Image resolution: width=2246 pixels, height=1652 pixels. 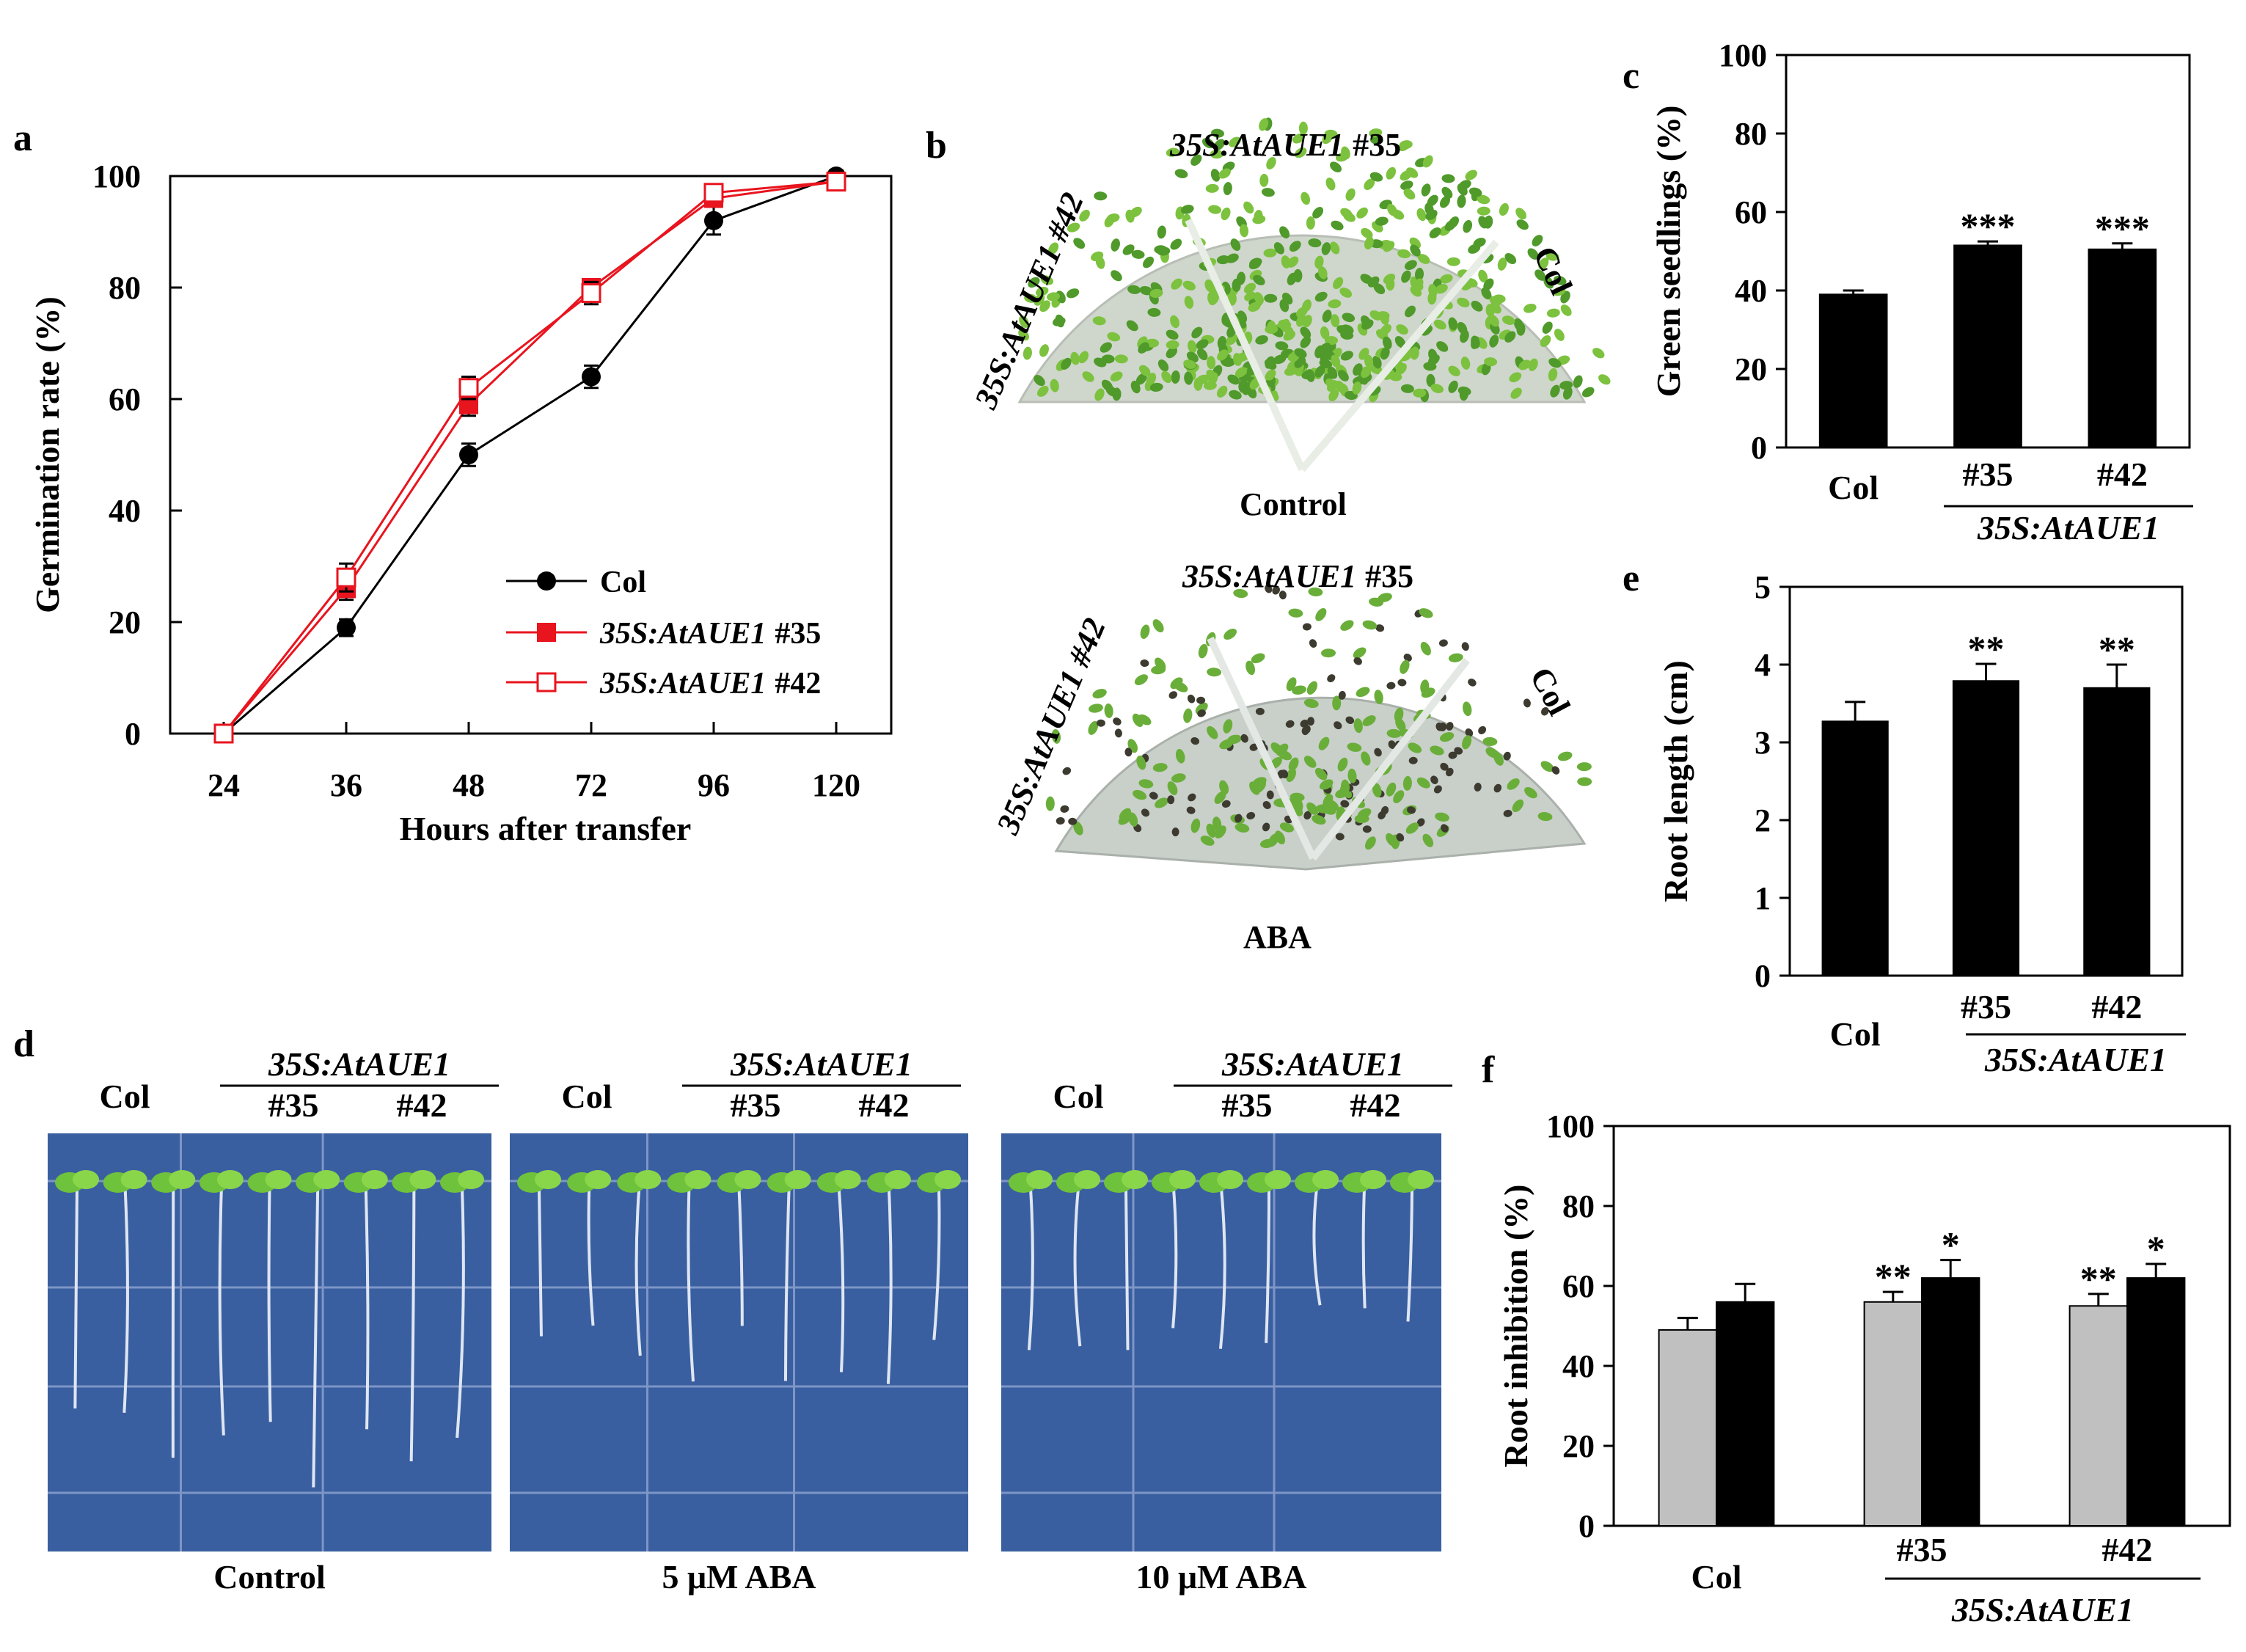 What do you see at coordinates (2122, 475) in the screenshot?
I see `category-label: #42` at bounding box center [2122, 475].